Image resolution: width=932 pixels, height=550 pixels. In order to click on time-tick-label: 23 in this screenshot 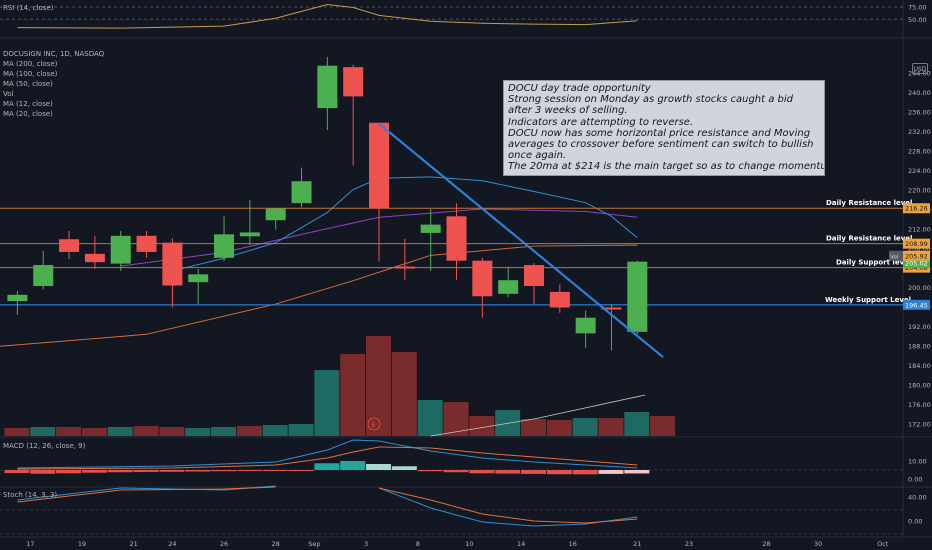, I will do `click(689, 544)`.